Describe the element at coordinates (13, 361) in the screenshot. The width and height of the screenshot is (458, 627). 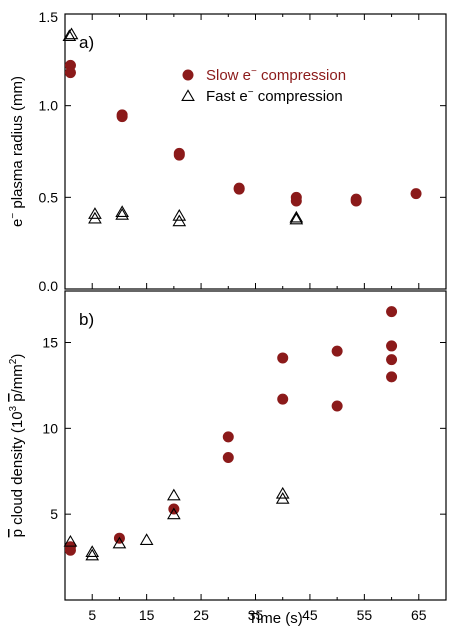
I see `label-part: 2` at that location.